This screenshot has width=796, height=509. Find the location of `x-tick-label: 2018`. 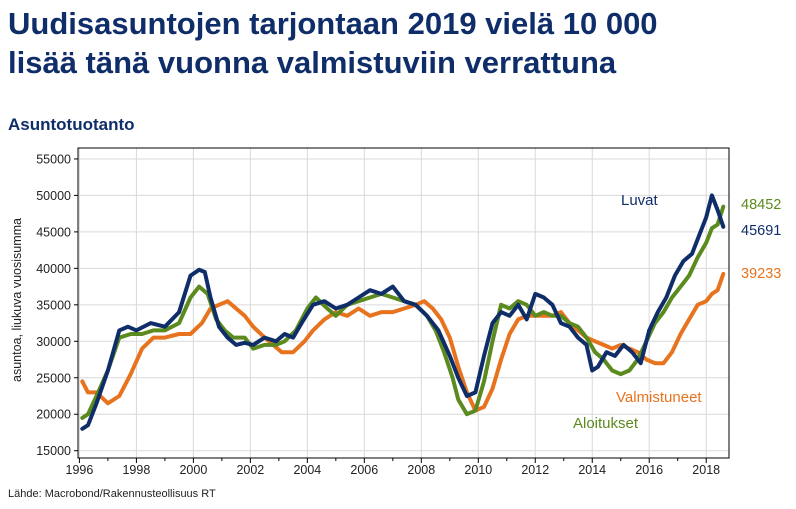

x-tick-label: 2018 is located at coordinates (706, 470).